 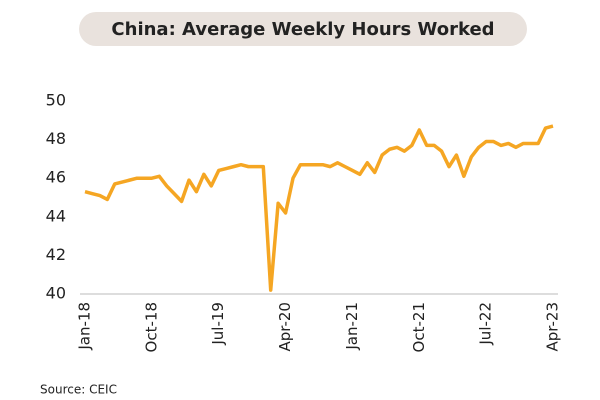 I want to click on x-tick-label: Apr-20, so click(x=285, y=327).